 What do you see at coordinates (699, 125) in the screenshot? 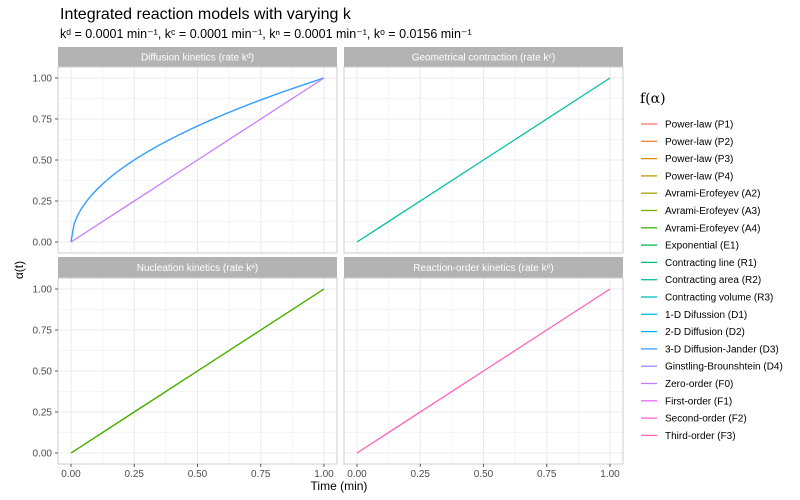
I see `legend-label: Power-law (P1)` at bounding box center [699, 125].